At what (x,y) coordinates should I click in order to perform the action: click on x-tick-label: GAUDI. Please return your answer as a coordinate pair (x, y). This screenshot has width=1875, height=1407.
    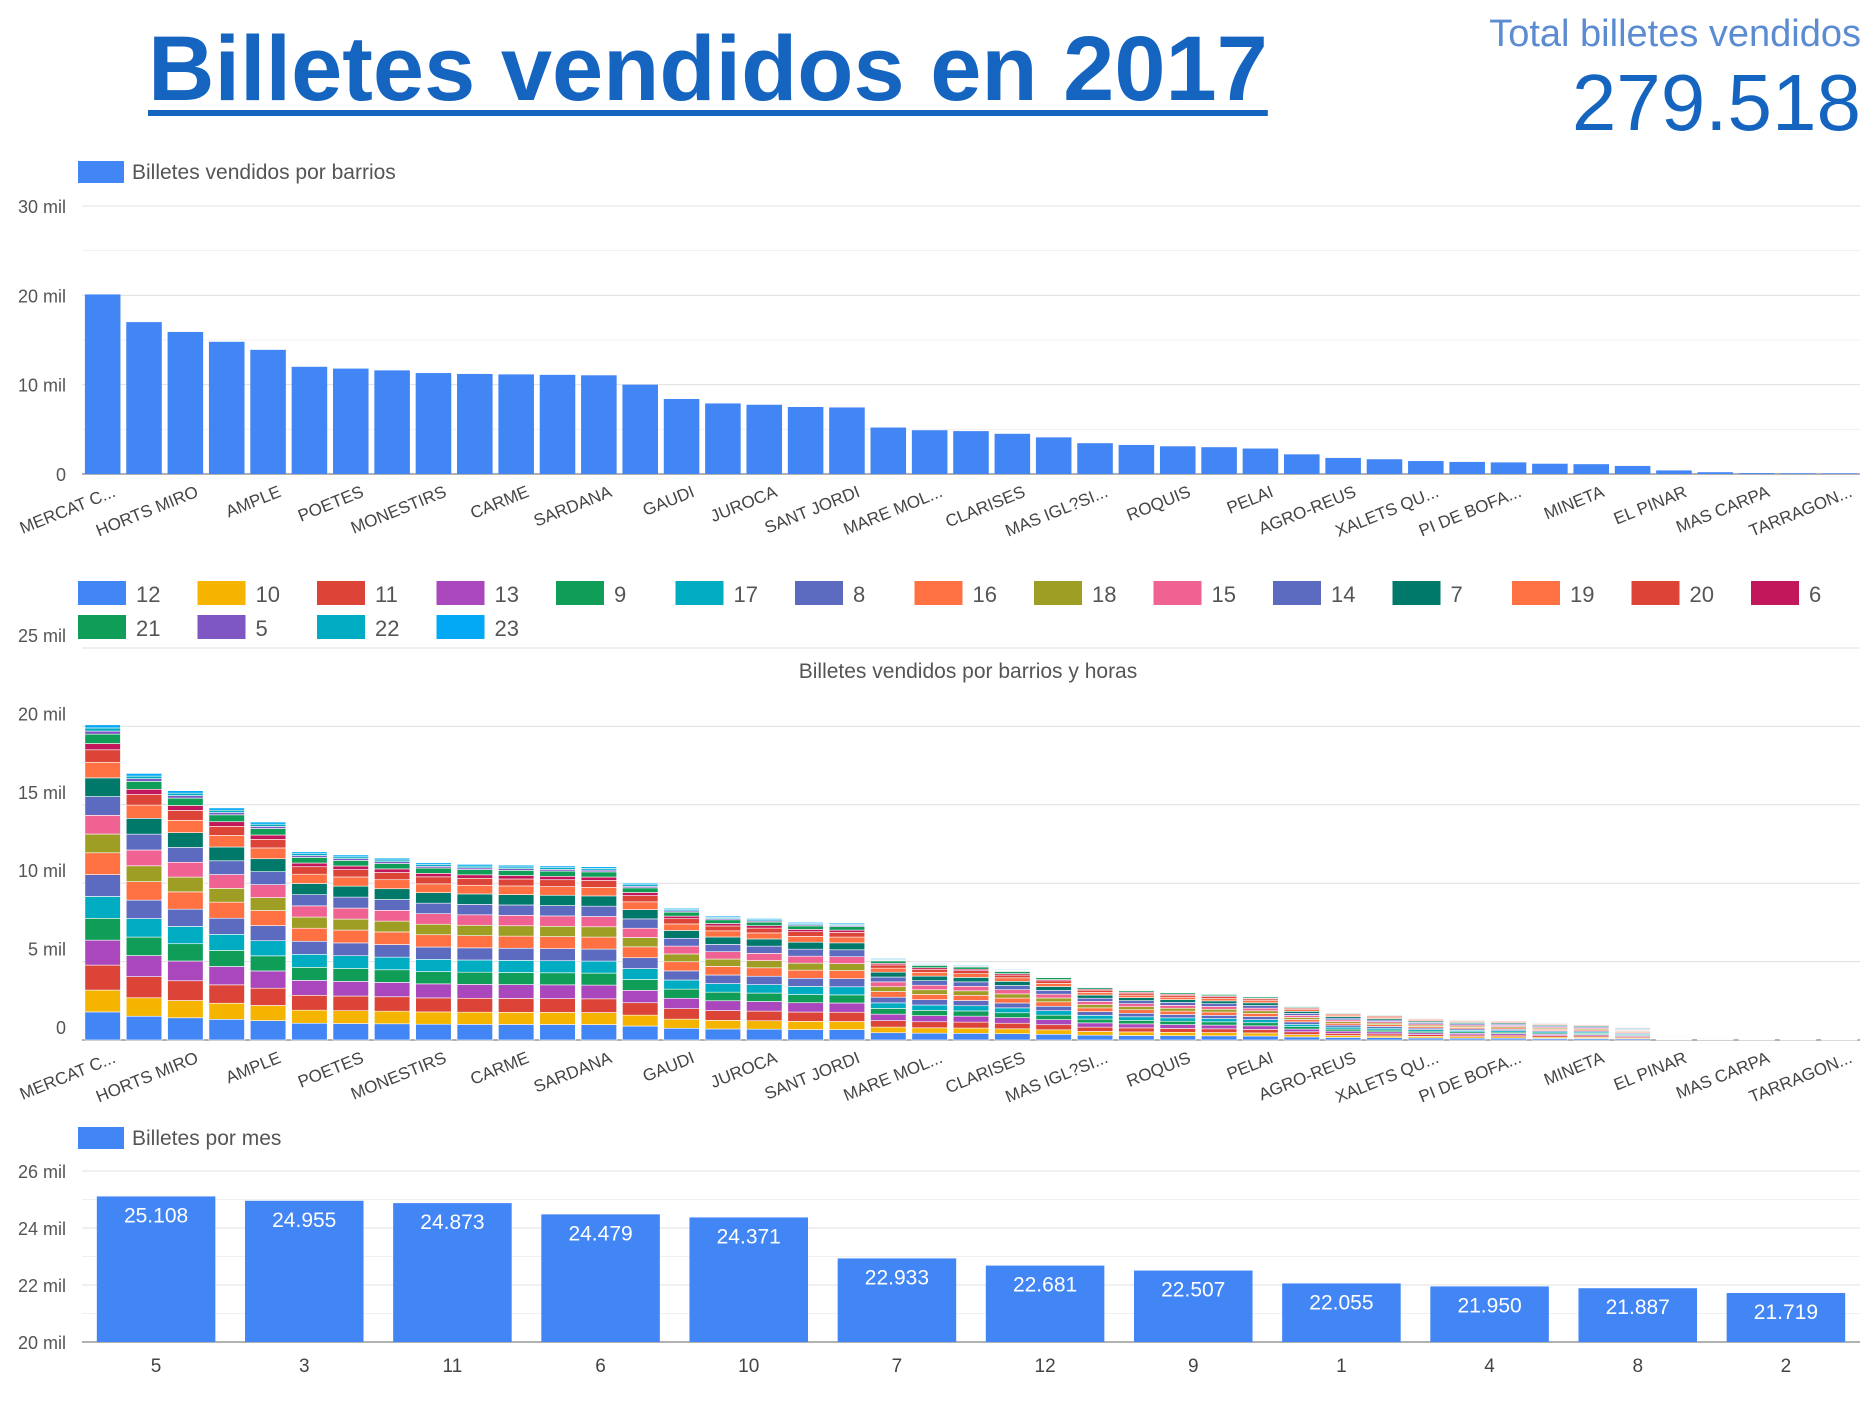
    Looking at the image, I should click on (668, 1067).